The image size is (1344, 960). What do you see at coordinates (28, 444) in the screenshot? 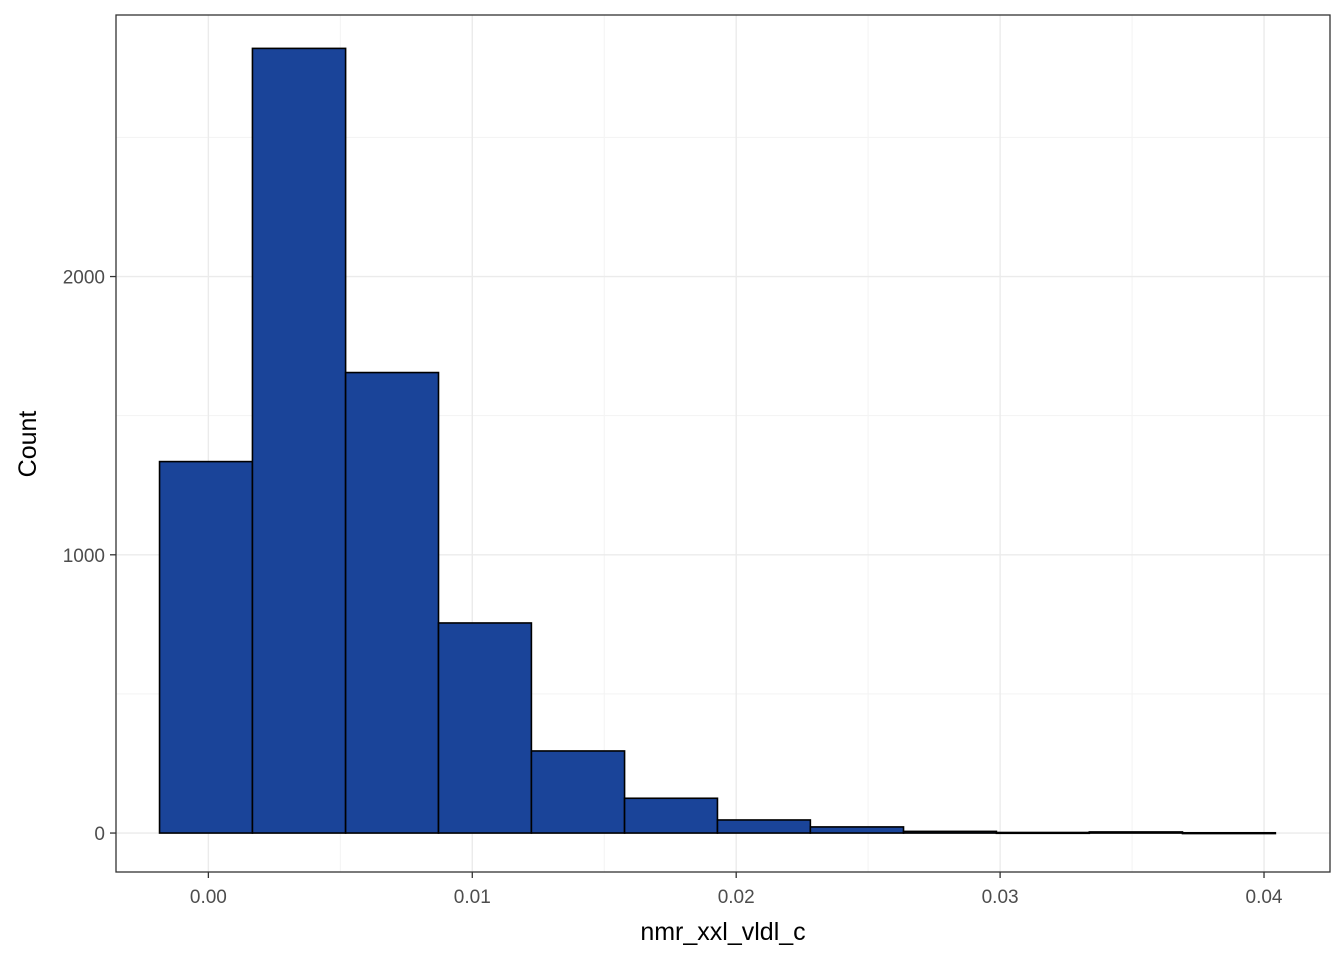
I see `y-axis-title: Count` at bounding box center [28, 444].